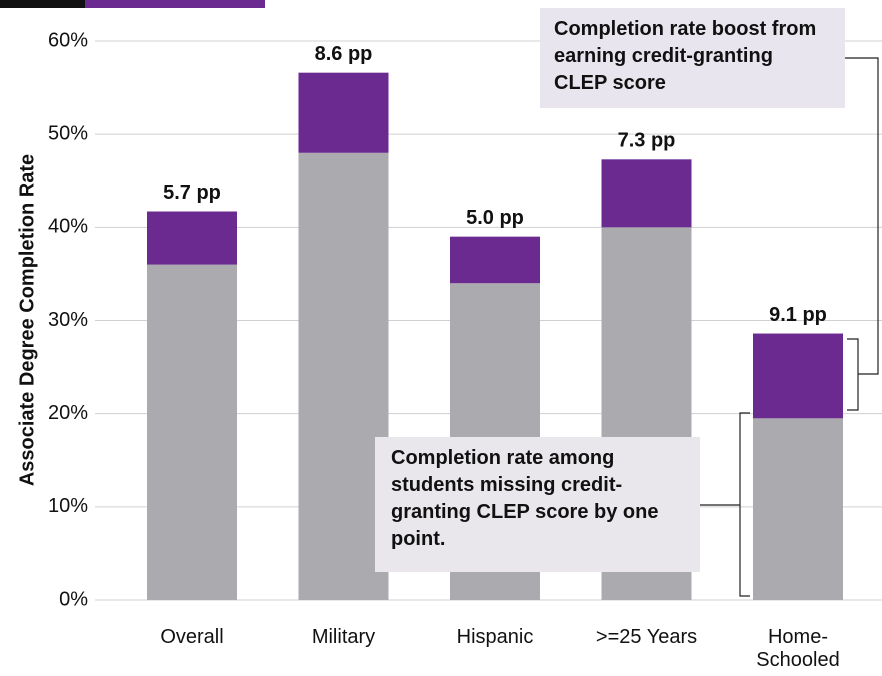 Image resolution: width=882 pixels, height=676 pixels. Describe the element at coordinates (798, 315) in the screenshot. I see `data-label: 9.1 pp` at that location.